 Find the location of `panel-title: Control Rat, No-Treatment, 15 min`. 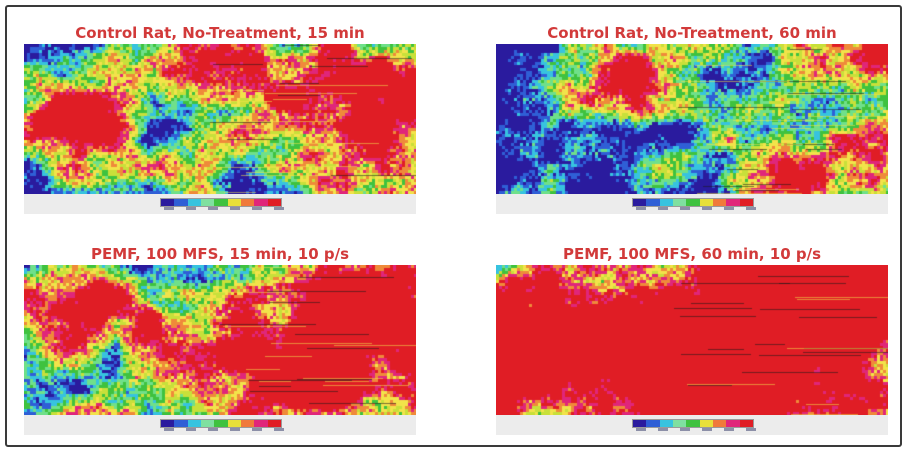

panel-title: Control Rat, No-Treatment, 15 min is located at coordinates (220, 33).